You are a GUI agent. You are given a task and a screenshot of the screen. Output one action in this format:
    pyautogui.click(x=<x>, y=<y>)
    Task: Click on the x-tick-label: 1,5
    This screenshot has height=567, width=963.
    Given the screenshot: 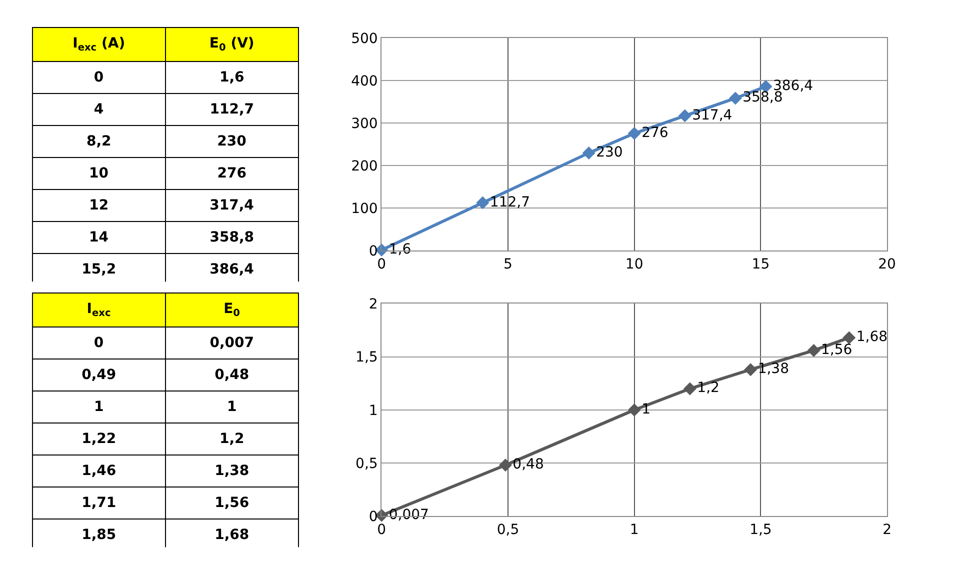 What is the action you would take?
    pyautogui.click(x=761, y=530)
    